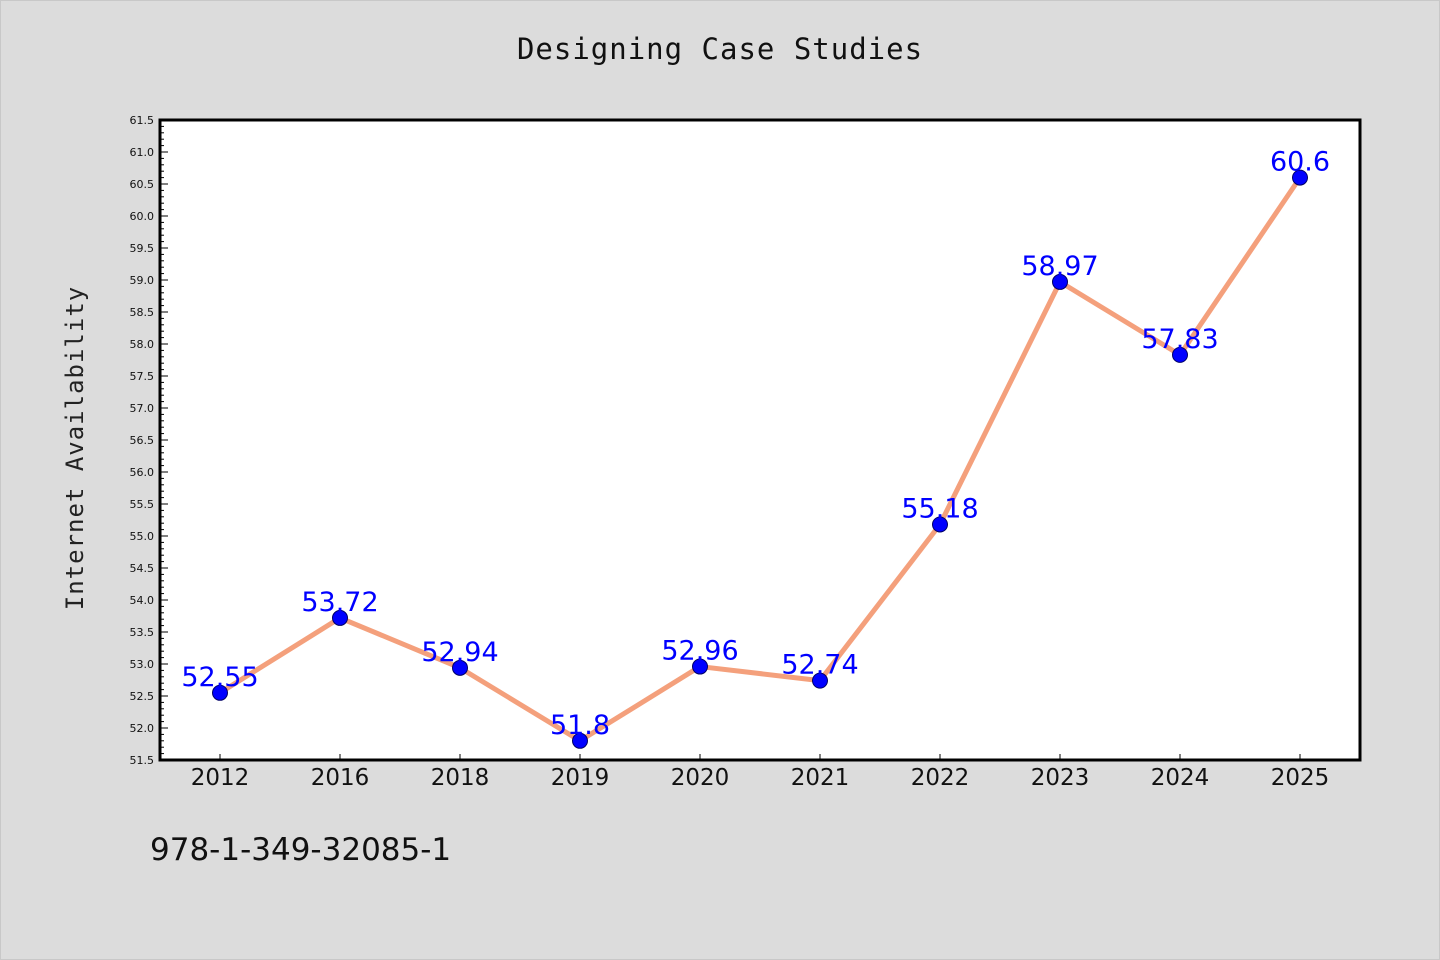 This screenshot has width=1440, height=960. I want to click on x-tick-label: 2021, so click(820, 778).